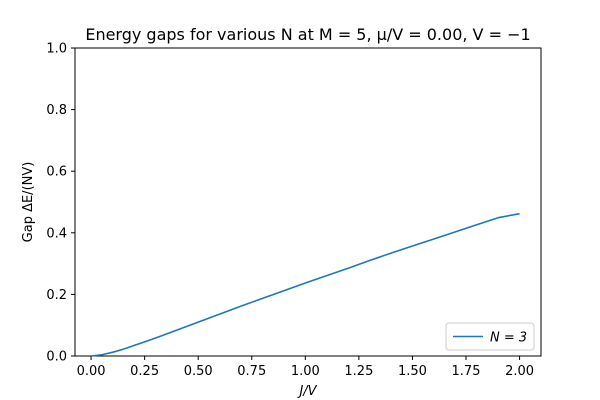  I want to click on x-tick-label: 1.00, so click(305, 371).